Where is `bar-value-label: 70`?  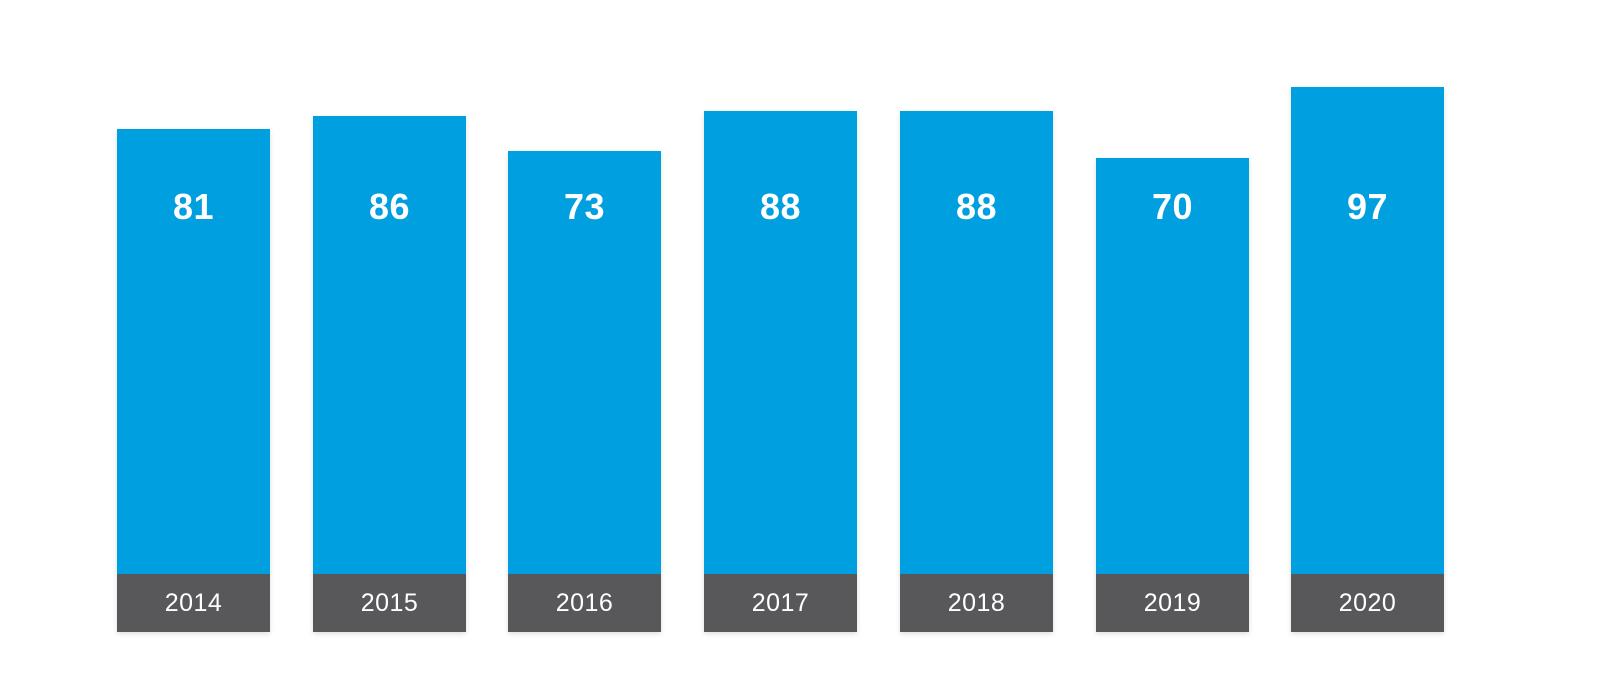
bar-value-label: 70 is located at coordinates (1172, 206).